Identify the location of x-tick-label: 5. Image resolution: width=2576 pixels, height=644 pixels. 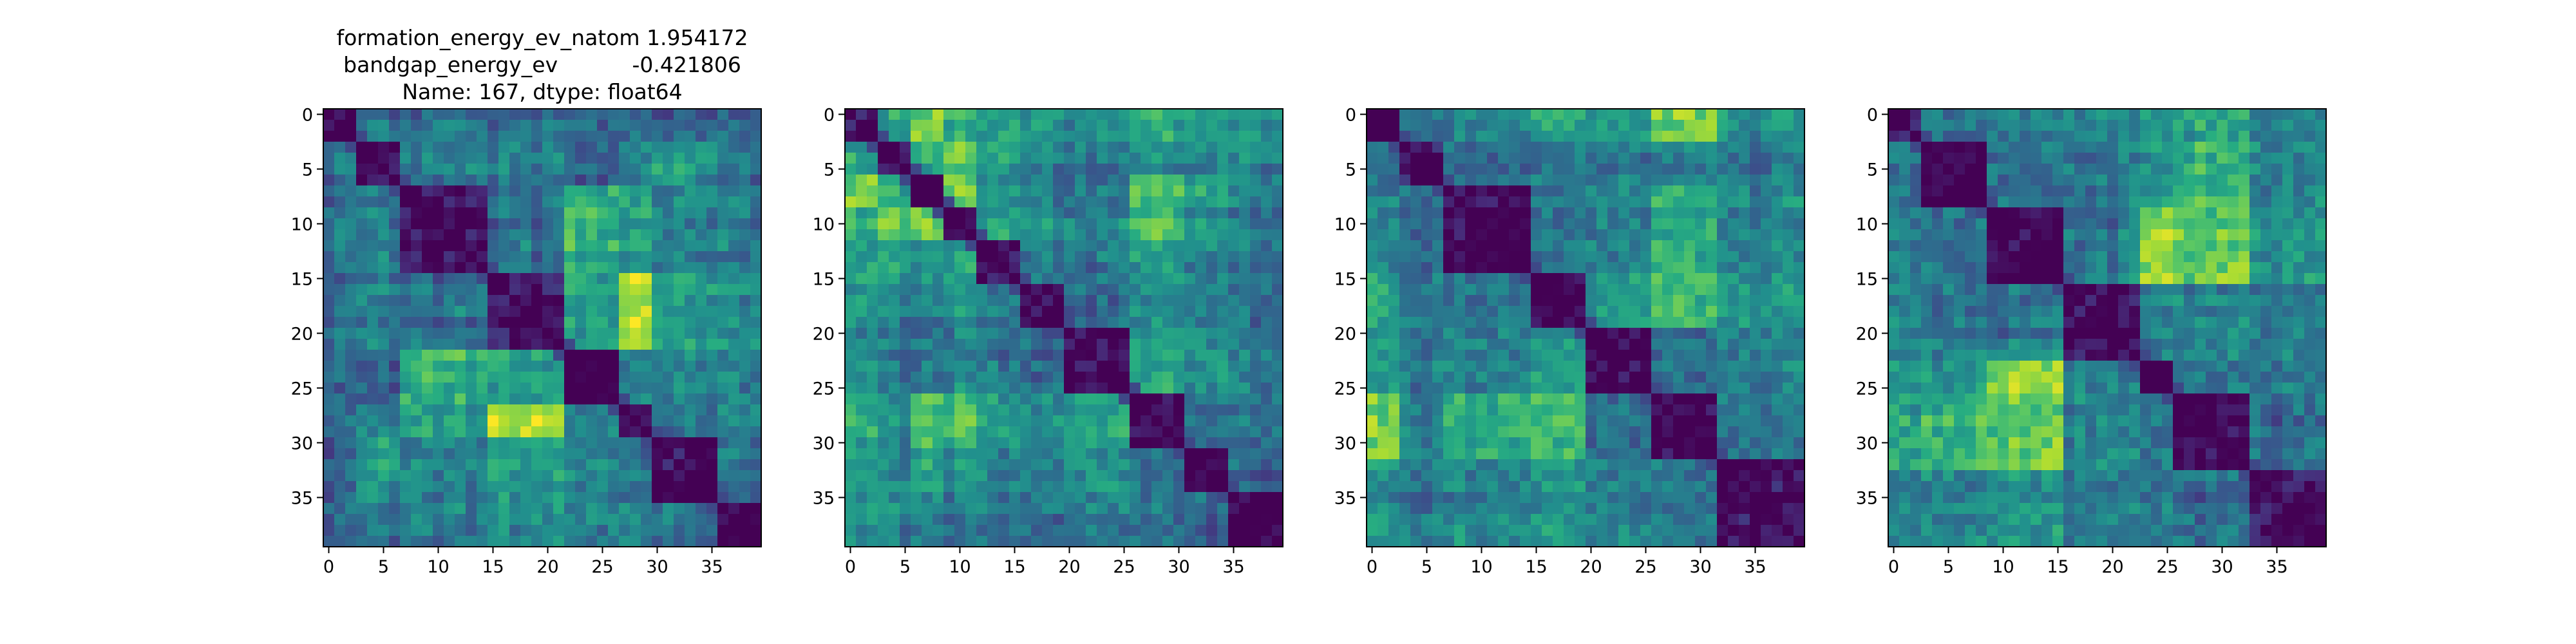
(1426, 567).